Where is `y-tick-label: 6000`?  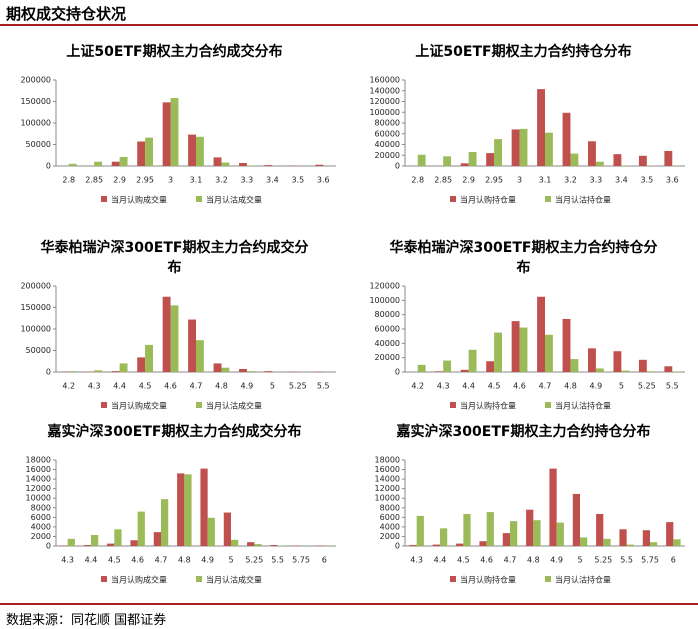 y-tick-label: 6000 is located at coordinates (41, 517).